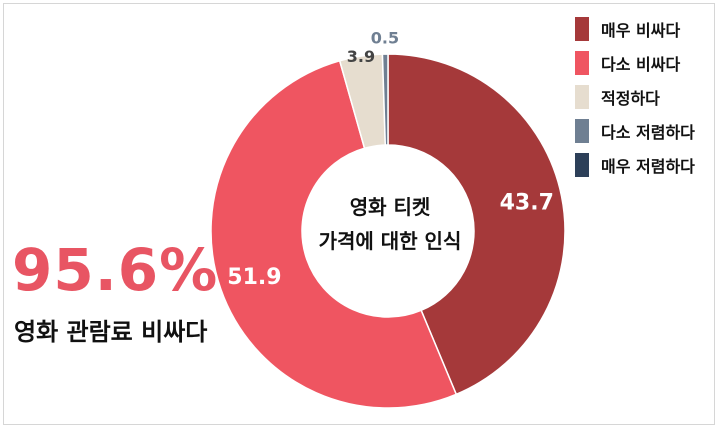  Describe the element at coordinates (641, 64) in the screenshot. I see `legend-label: 다소 비싸다` at that location.